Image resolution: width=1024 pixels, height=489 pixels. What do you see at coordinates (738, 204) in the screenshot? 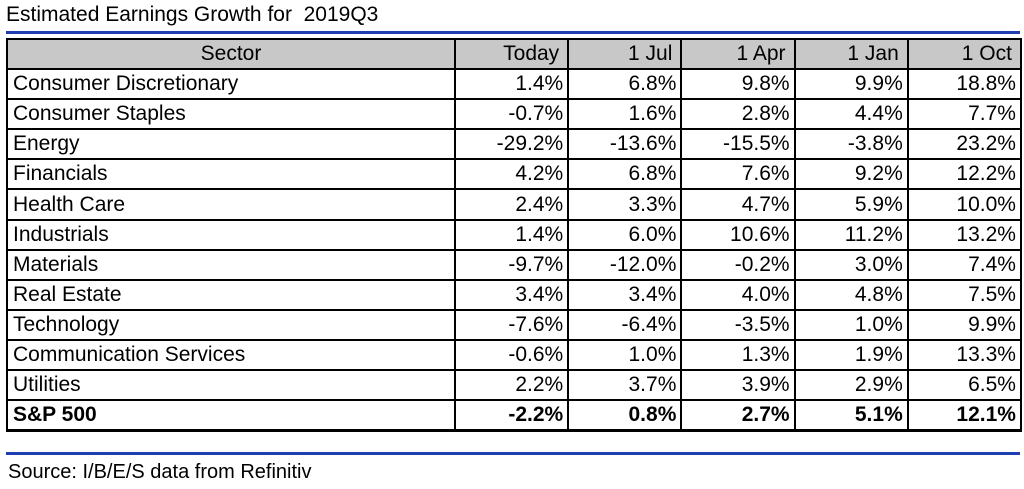
I see `value-cell-1-apr: 4.7%` at bounding box center [738, 204].